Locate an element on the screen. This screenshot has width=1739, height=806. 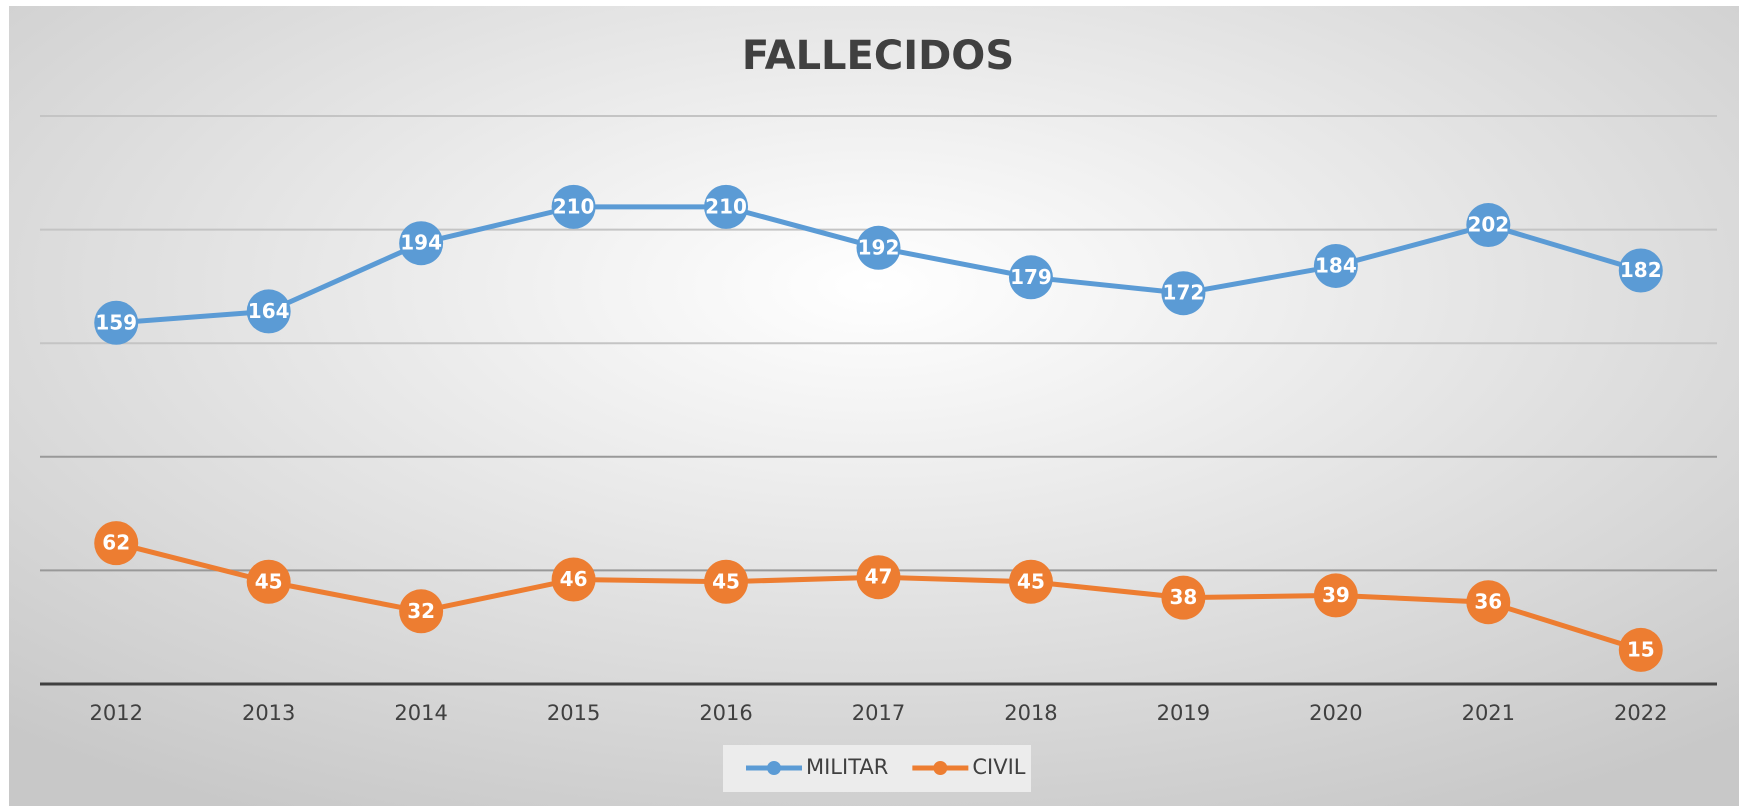
data-label: 46 is located at coordinates (574, 579).